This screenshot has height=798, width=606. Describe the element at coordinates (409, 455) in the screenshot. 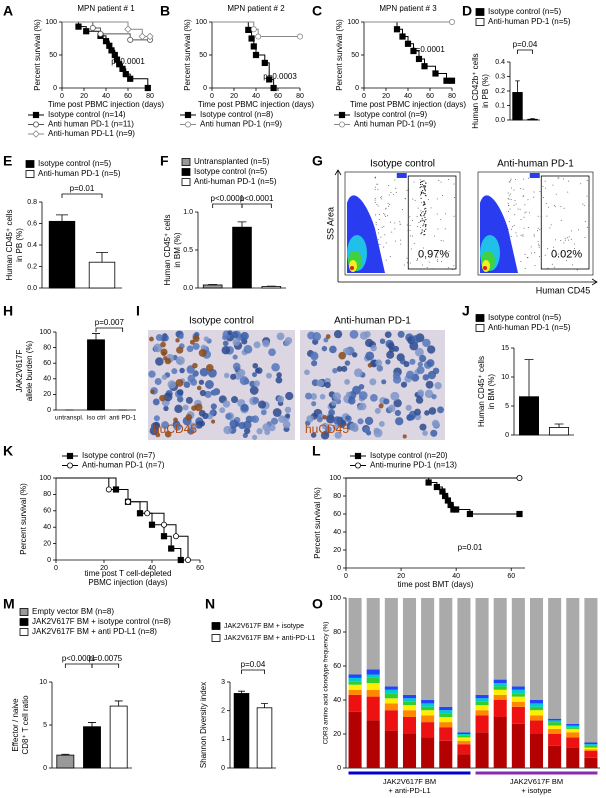

I see `legend-label: Isotype control (n=20)` at that location.